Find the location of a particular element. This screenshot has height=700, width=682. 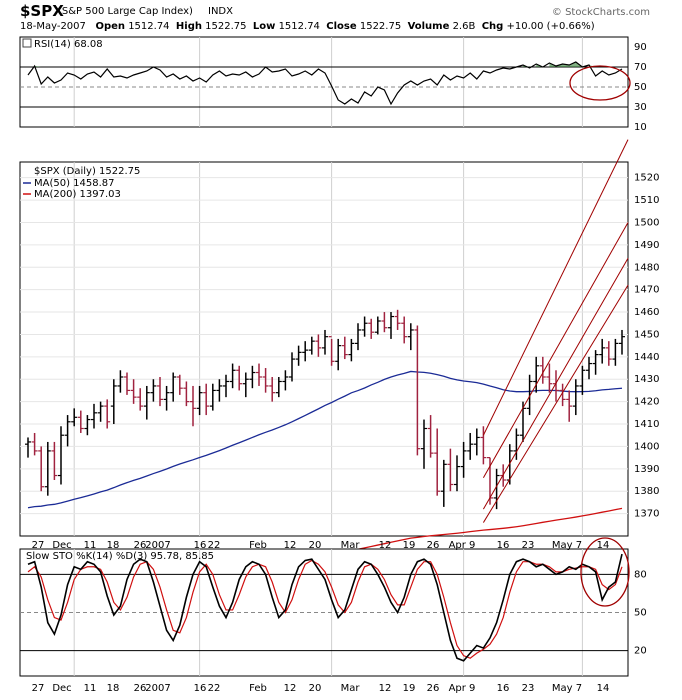

exchange-label: INDX is located at coordinates (220, 11).